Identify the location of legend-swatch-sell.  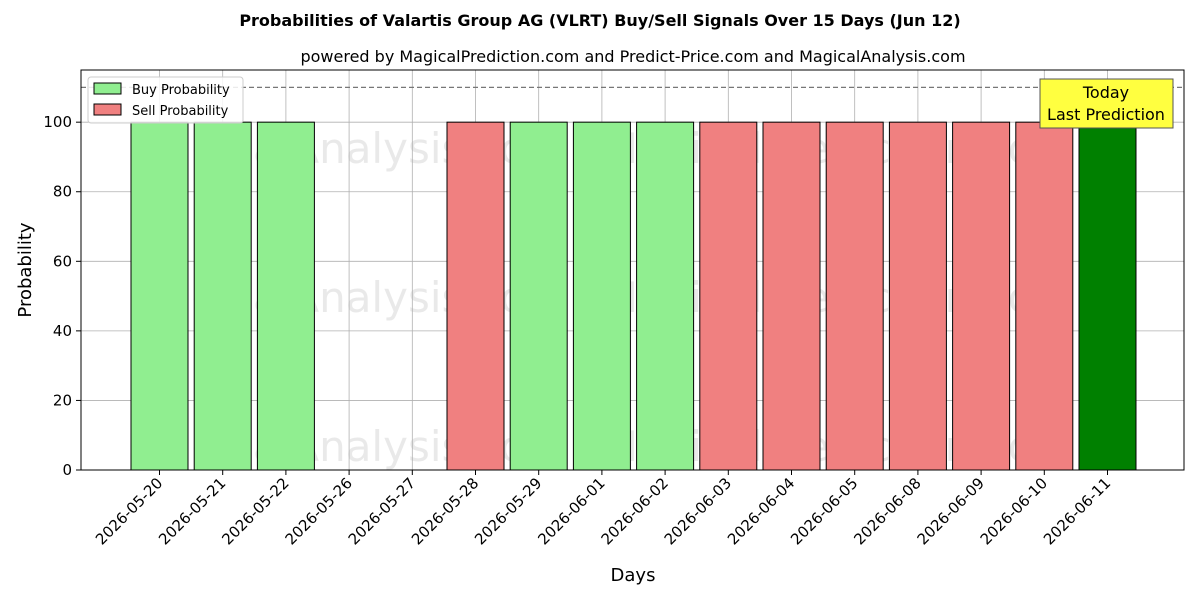
(107, 109).